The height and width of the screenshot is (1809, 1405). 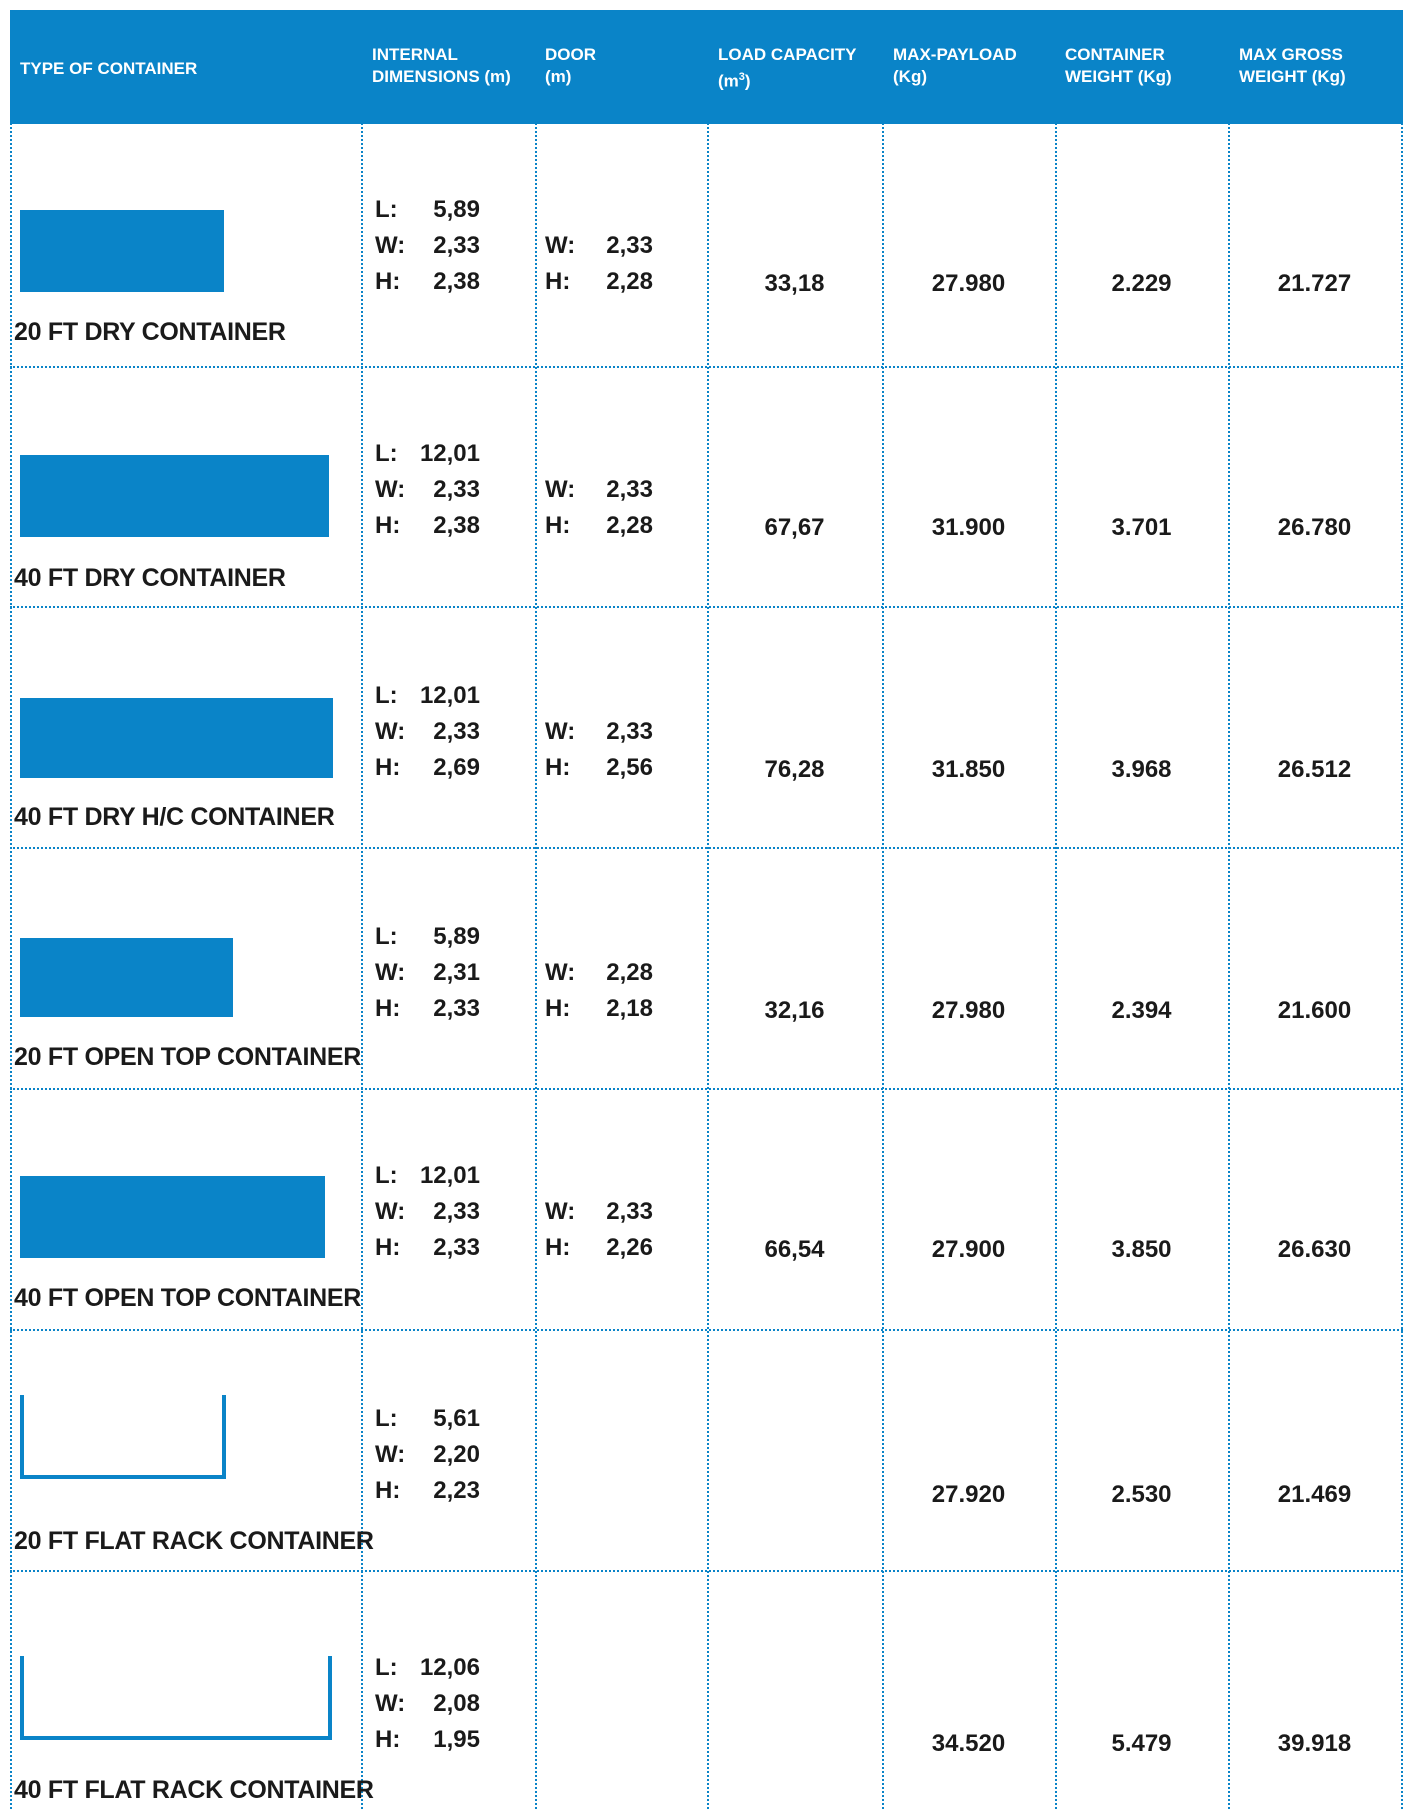 What do you see at coordinates (1314, 1010) in the screenshot?
I see `max-gross-weight: 21.600` at bounding box center [1314, 1010].